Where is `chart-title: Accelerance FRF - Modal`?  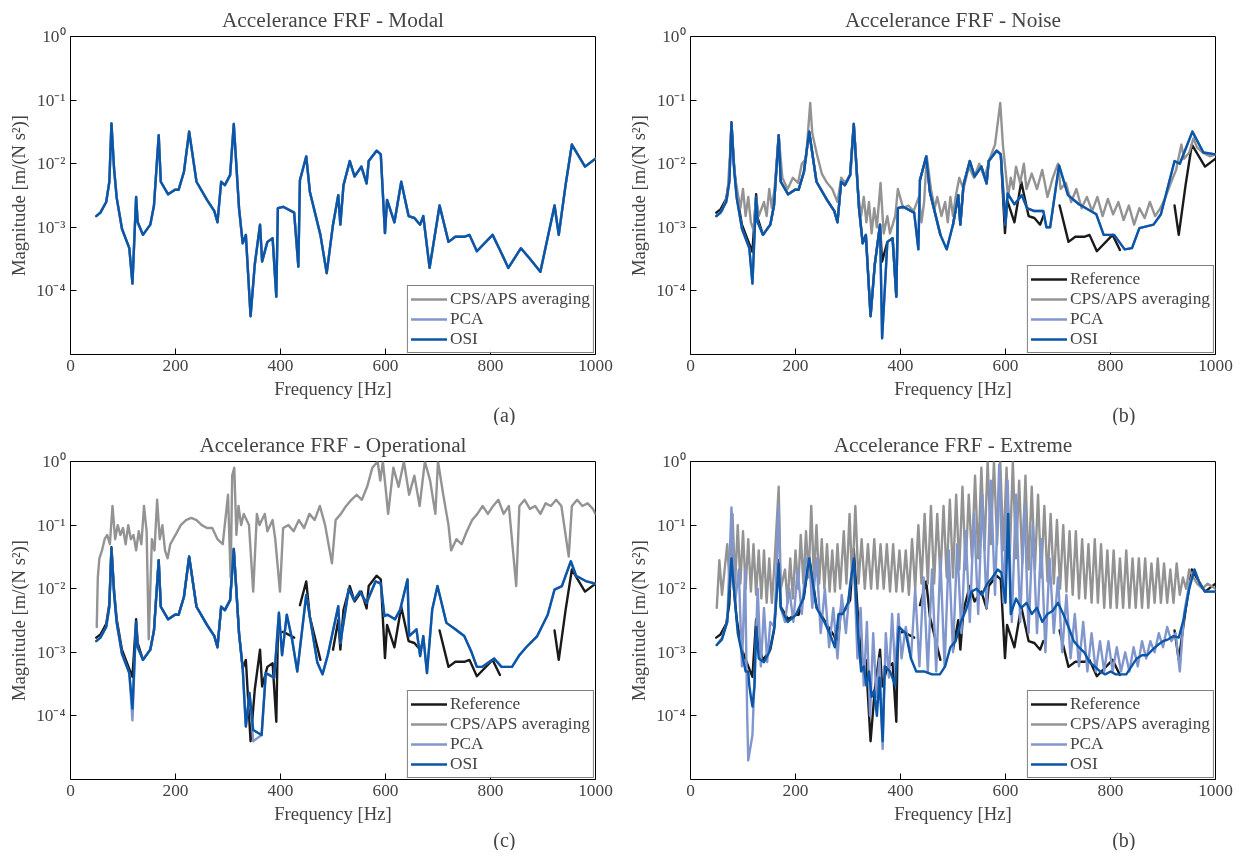 chart-title: Accelerance FRF - Modal is located at coordinates (333, 19).